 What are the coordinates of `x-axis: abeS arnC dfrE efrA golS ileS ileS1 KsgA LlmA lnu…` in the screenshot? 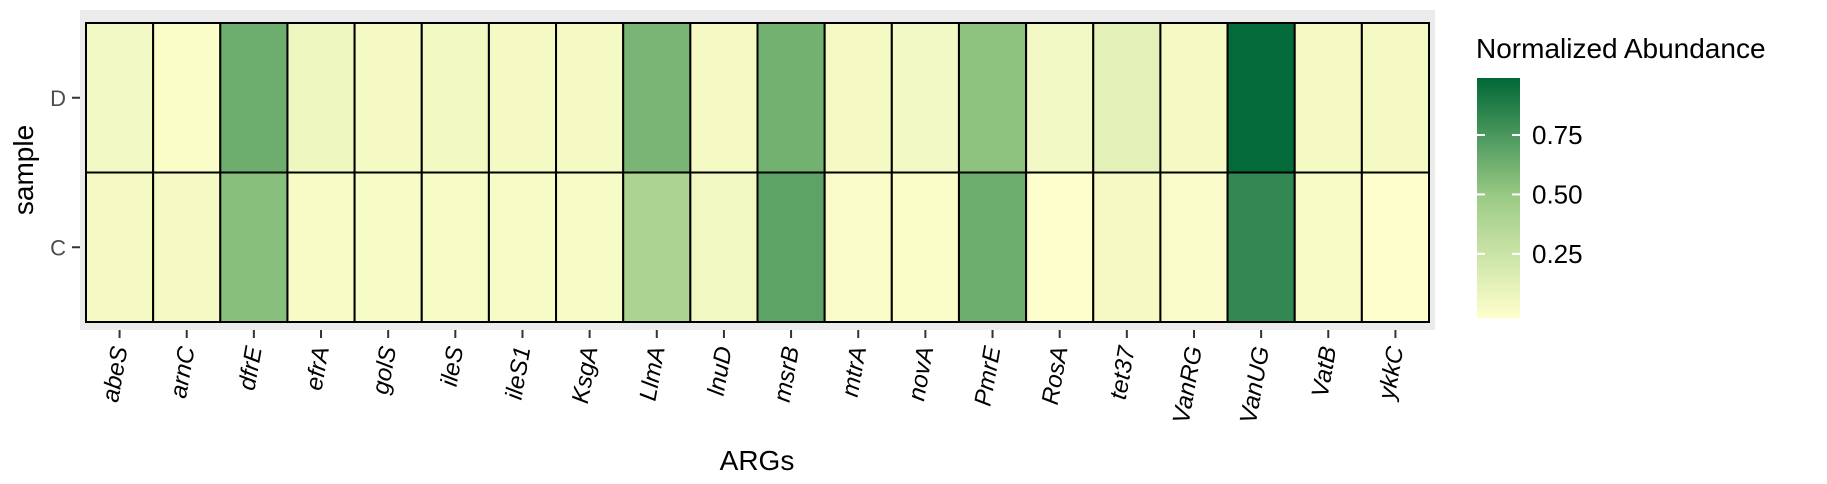 It's located at (753, 378).